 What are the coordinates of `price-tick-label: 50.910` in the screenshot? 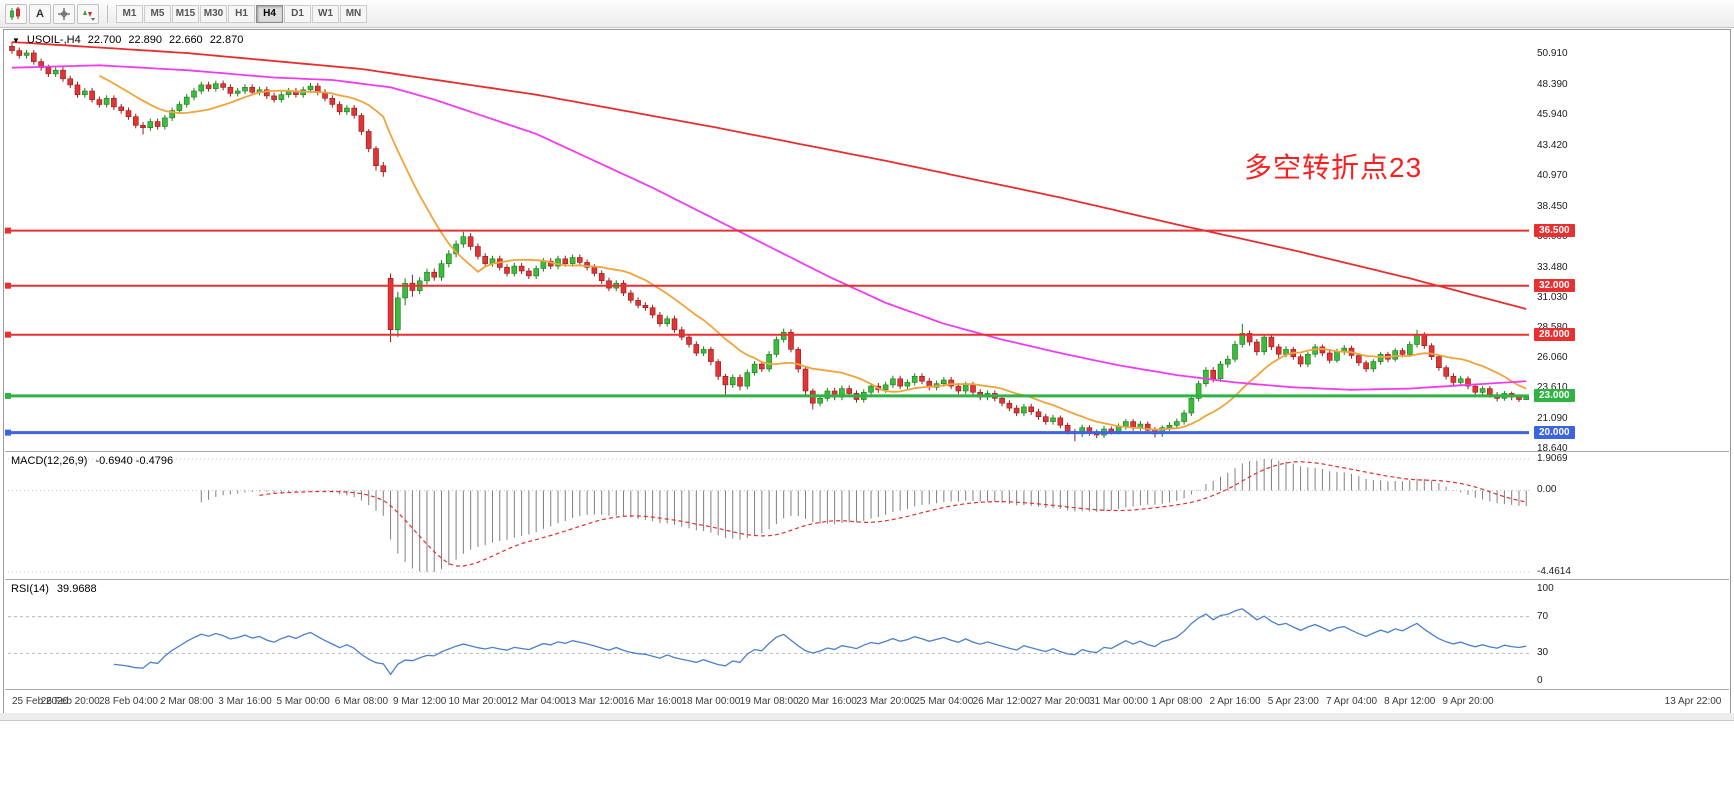 It's located at (1552, 54).